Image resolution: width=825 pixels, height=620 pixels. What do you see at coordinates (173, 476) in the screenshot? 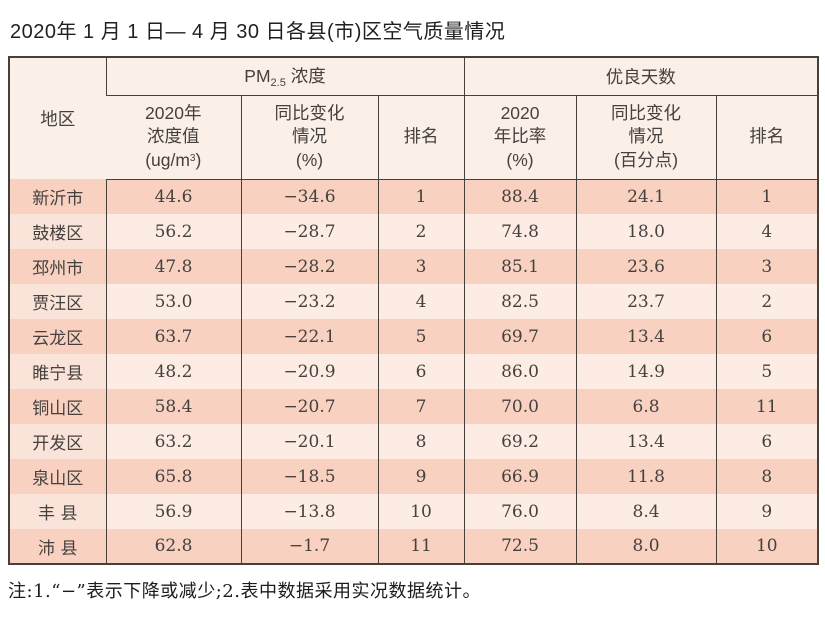
I see `pm-value-cell: 65.8` at bounding box center [173, 476].